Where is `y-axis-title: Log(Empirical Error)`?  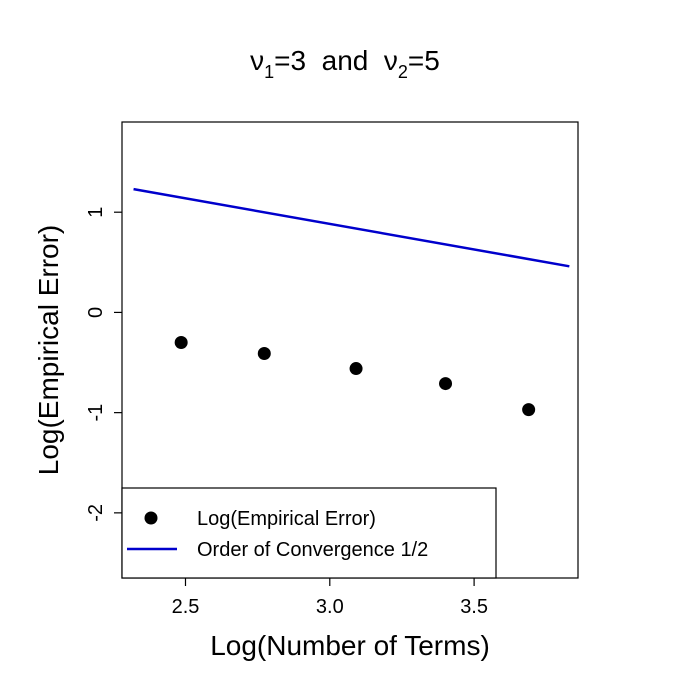 y-axis-title: Log(Empirical Error) is located at coordinates (48, 350).